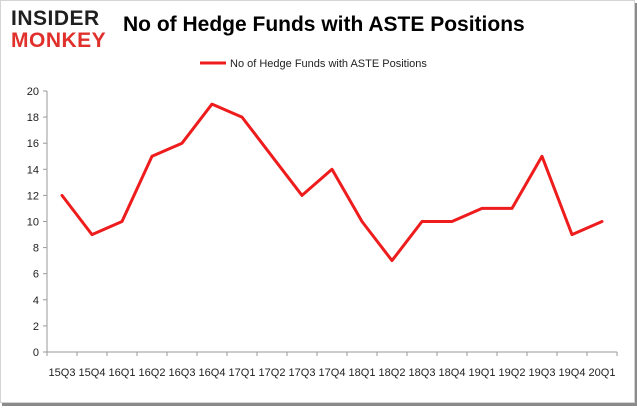  What do you see at coordinates (36, 327) in the screenshot?
I see `y-tick-label: 2` at bounding box center [36, 327].